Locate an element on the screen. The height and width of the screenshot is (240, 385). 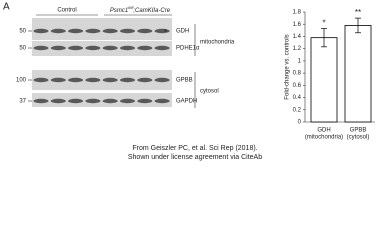
band-label: GDH is located at coordinates (182, 32).